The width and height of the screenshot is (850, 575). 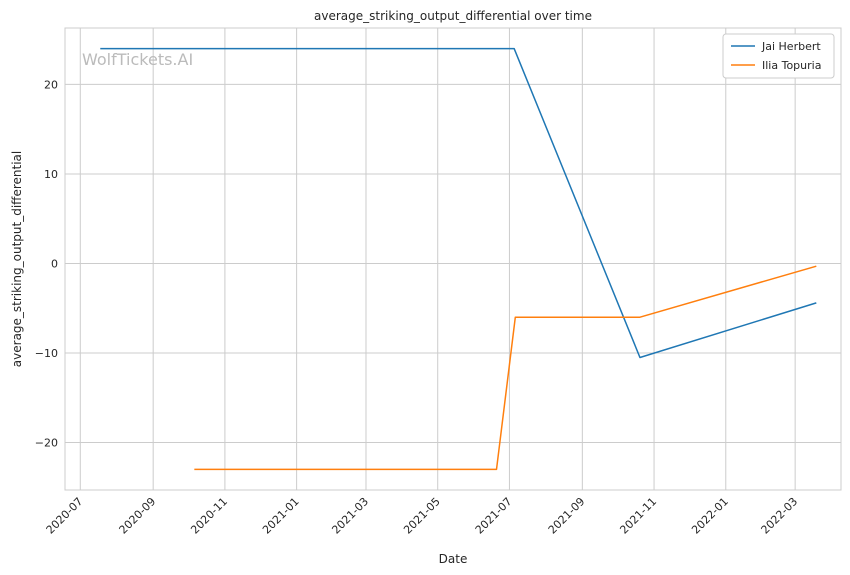 What do you see at coordinates (46, 353) in the screenshot?
I see `y-tick-label: −10` at bounding box center [46, 353].